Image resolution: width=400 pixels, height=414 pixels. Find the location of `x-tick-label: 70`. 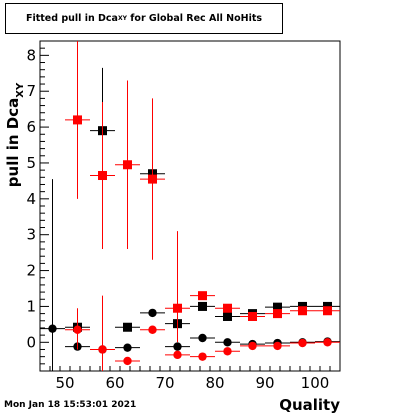

x-tick-label: 70 is located at coordinates (164, 383).